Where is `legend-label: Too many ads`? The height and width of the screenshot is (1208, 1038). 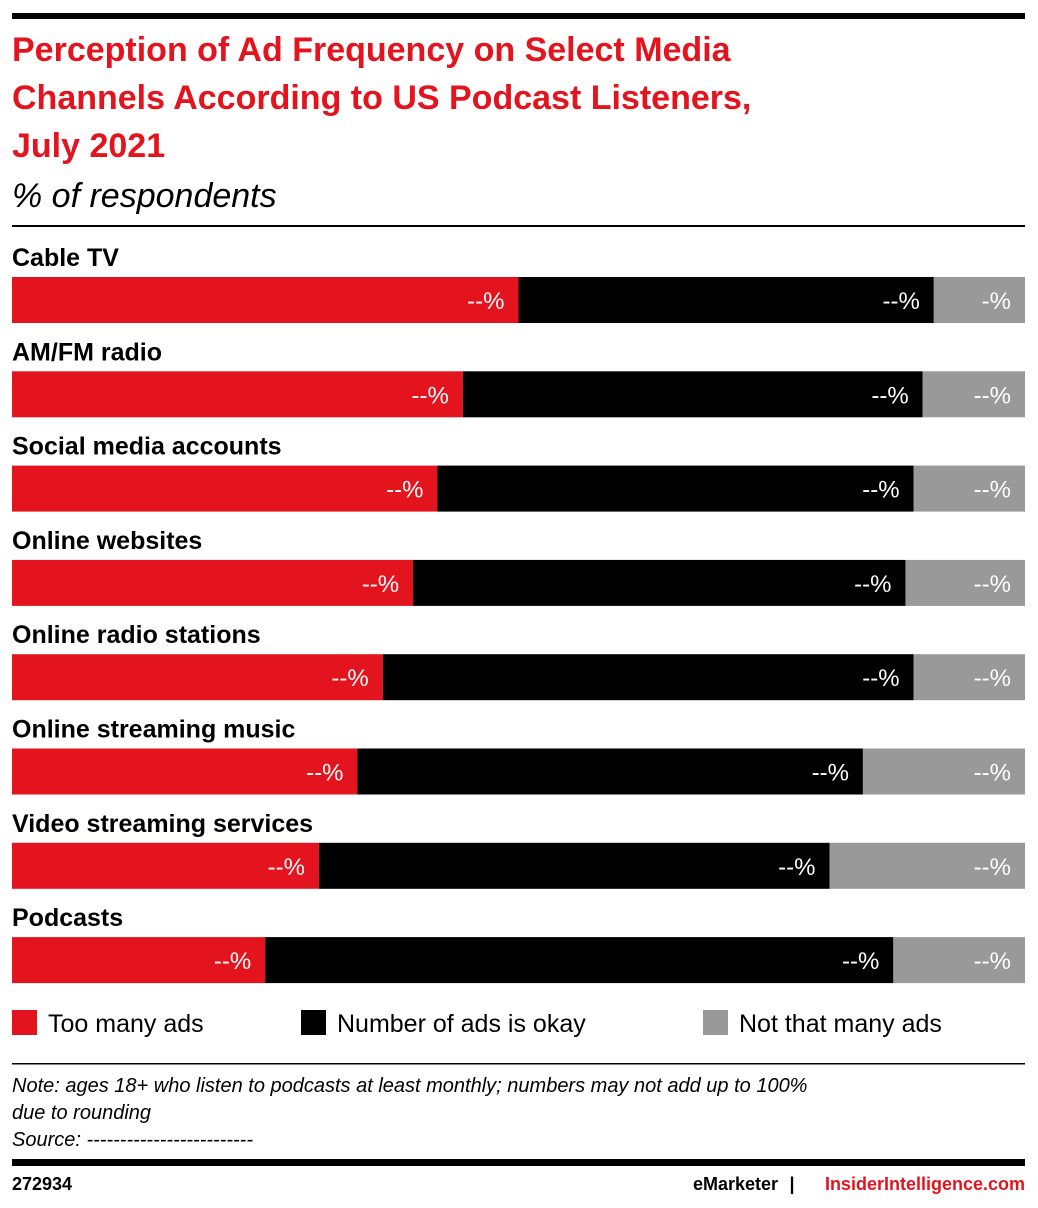 legend-label: Too many ads is located at coordinates (126, 1024).